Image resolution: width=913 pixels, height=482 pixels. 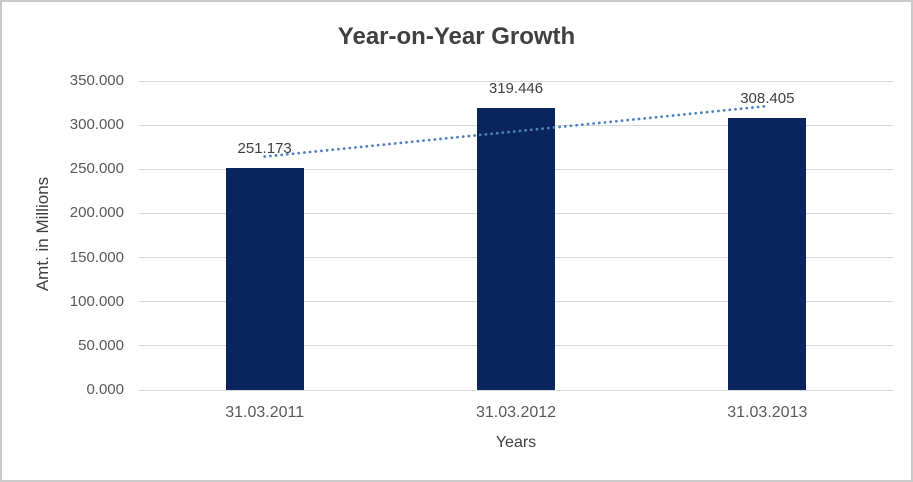 What do you see at coordinates (264, 149) in the screenshot?
I see `bar-data-label: 251.173` at bounding box center [264, 149].